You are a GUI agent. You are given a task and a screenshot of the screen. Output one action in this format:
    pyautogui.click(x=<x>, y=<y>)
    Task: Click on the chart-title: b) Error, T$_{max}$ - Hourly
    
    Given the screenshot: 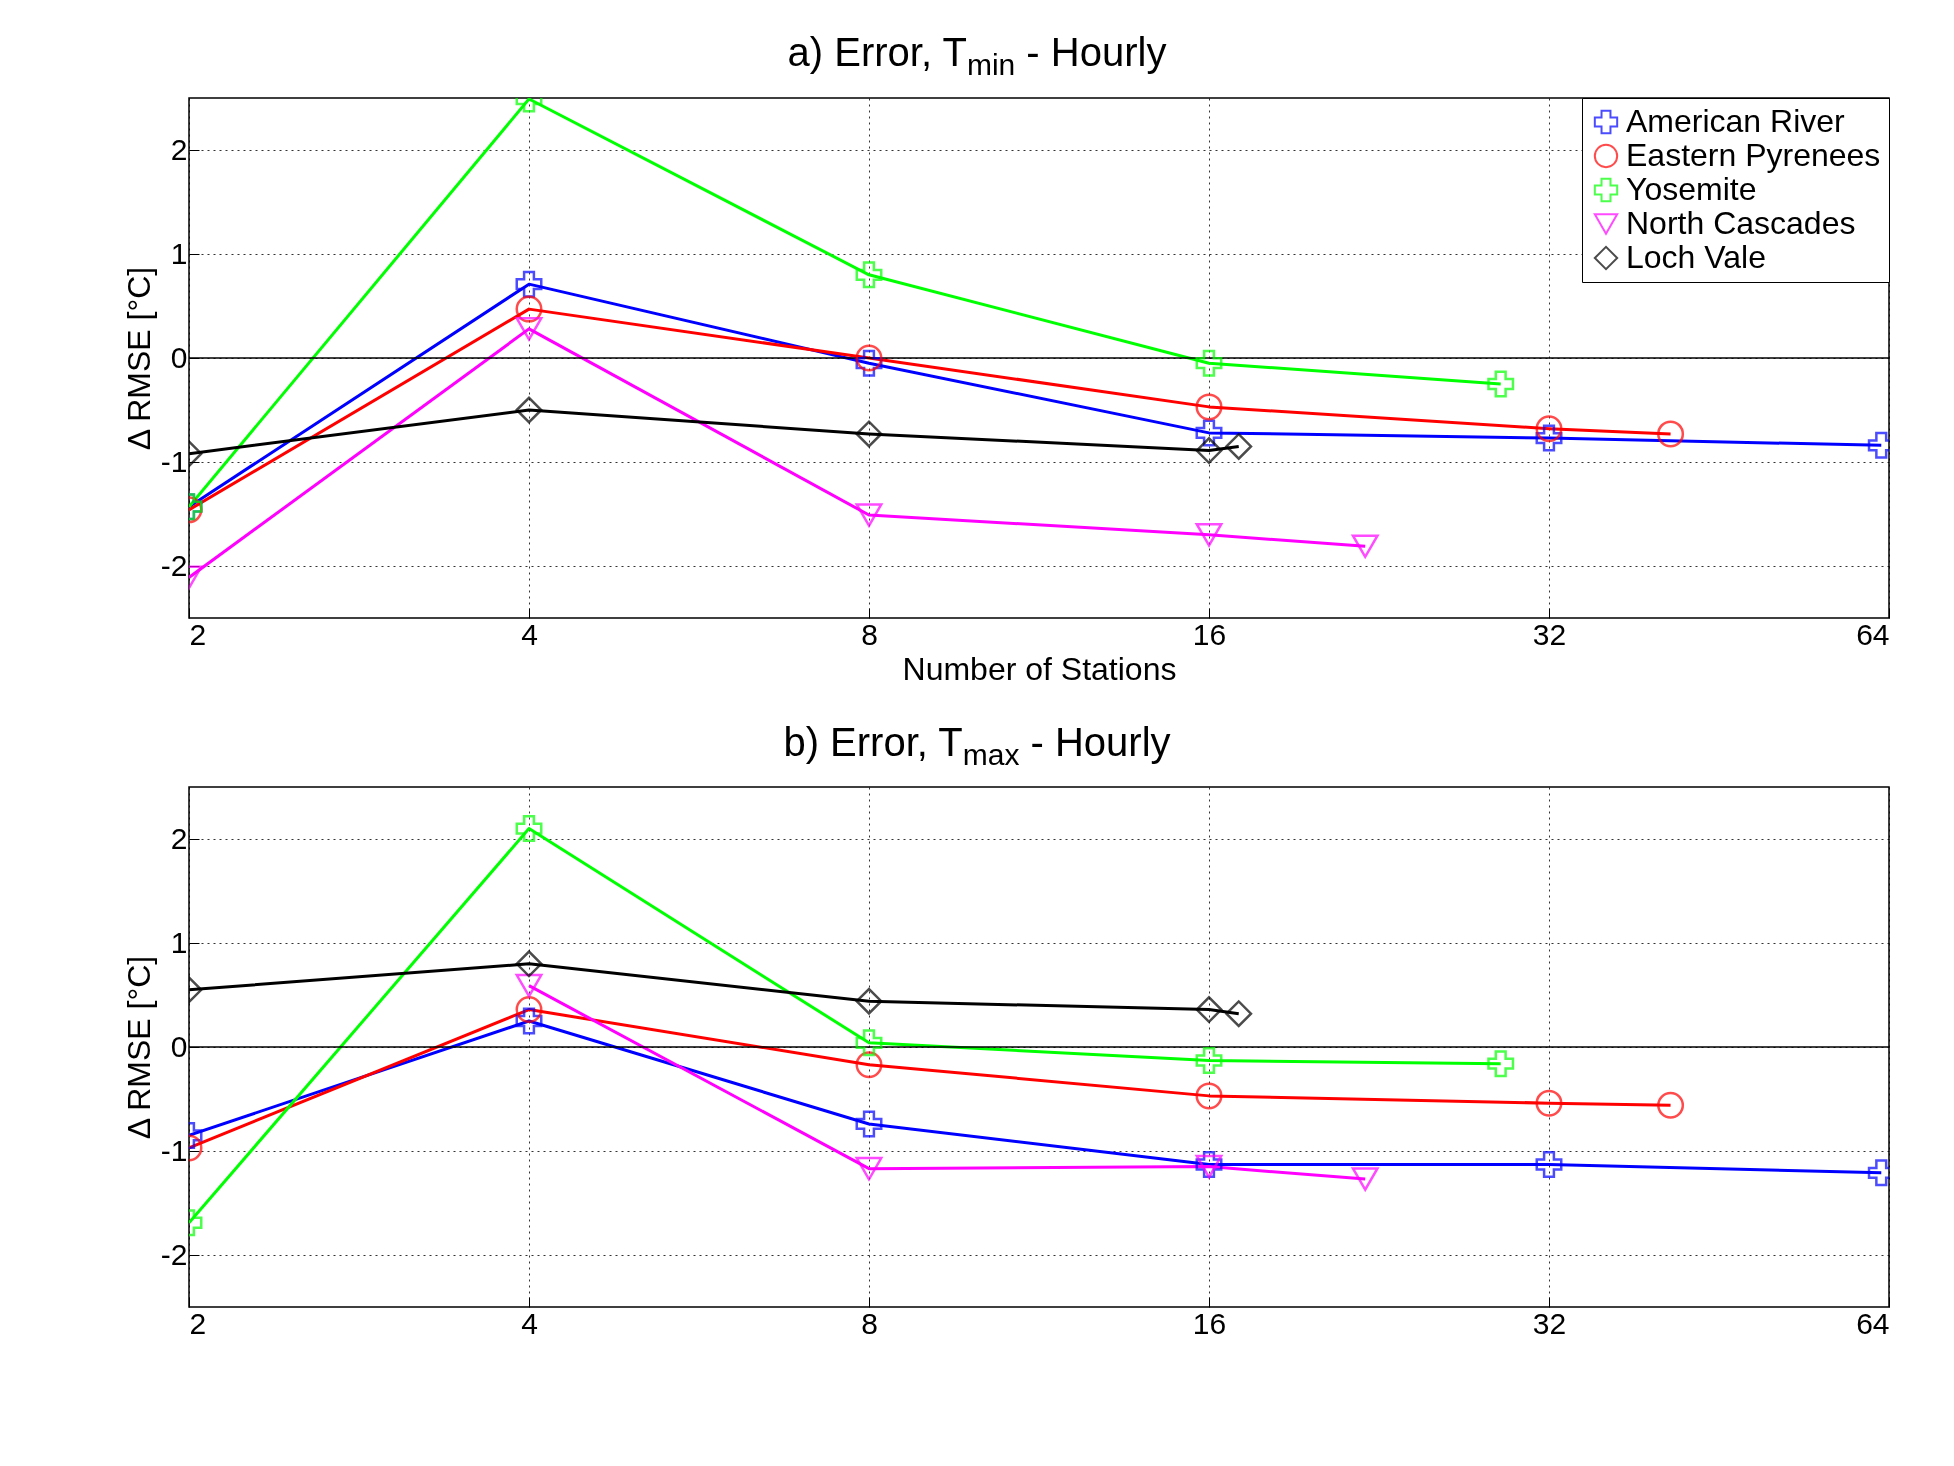 What is the action you would take?
    pyautogui.click(x=977, y=746)
    